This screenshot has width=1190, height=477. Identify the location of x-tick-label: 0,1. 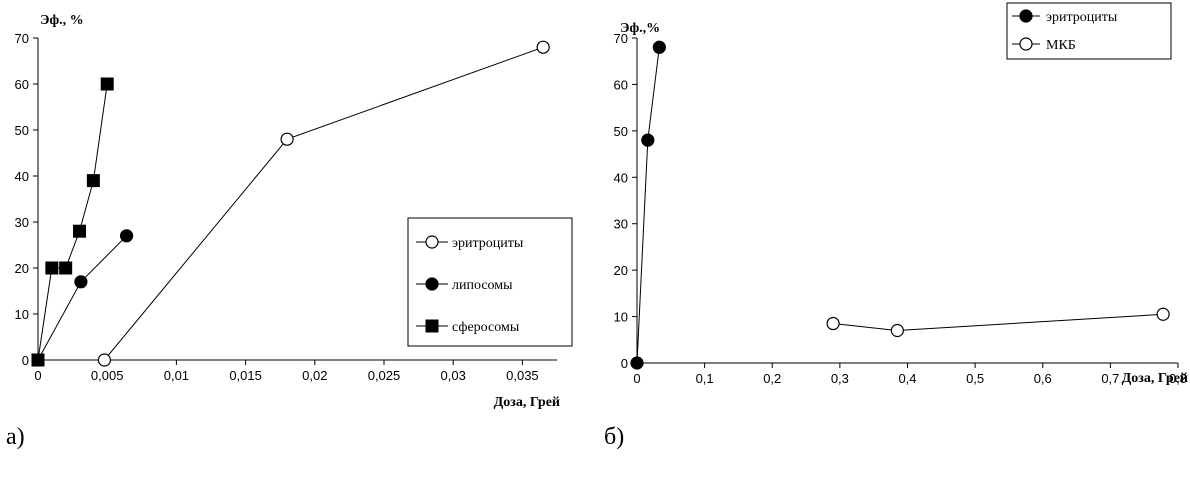
(705, 378).